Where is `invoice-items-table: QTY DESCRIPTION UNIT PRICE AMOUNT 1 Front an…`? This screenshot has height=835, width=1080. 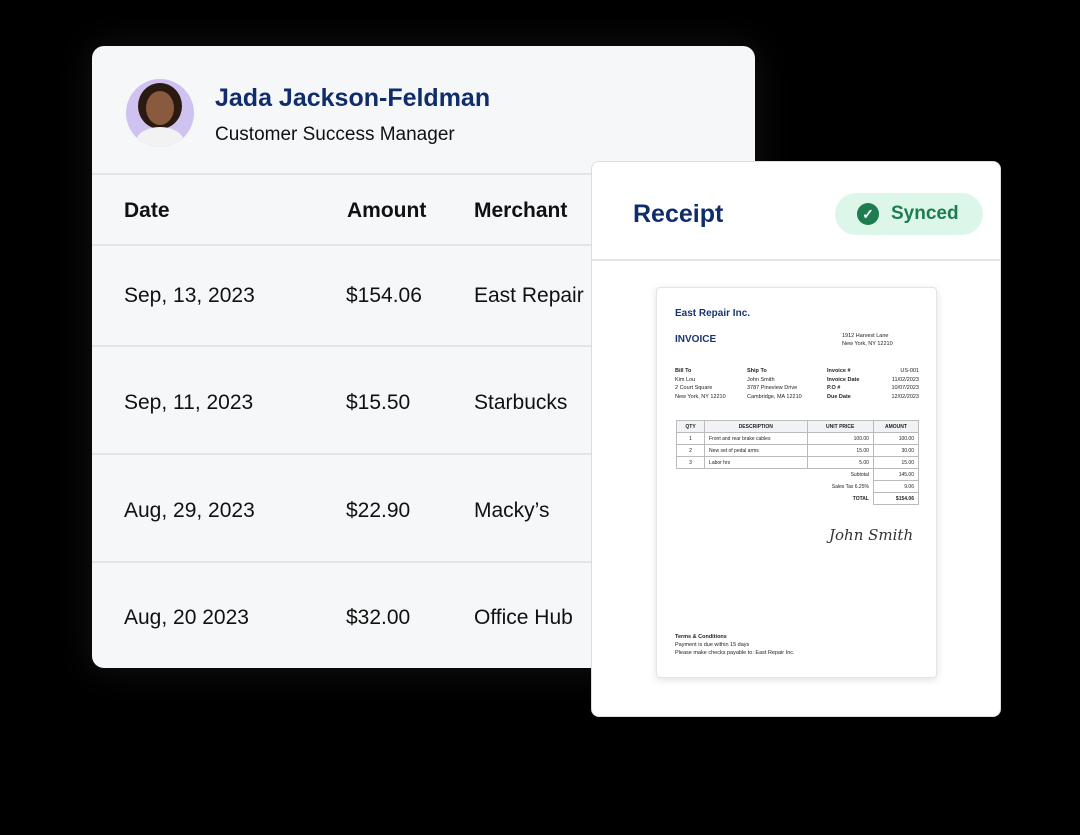
invoice-items-table: QTY DESCRIPTION UNIT PRICE AMOUNT 1 Front an… is located at coordinates (797, 462).